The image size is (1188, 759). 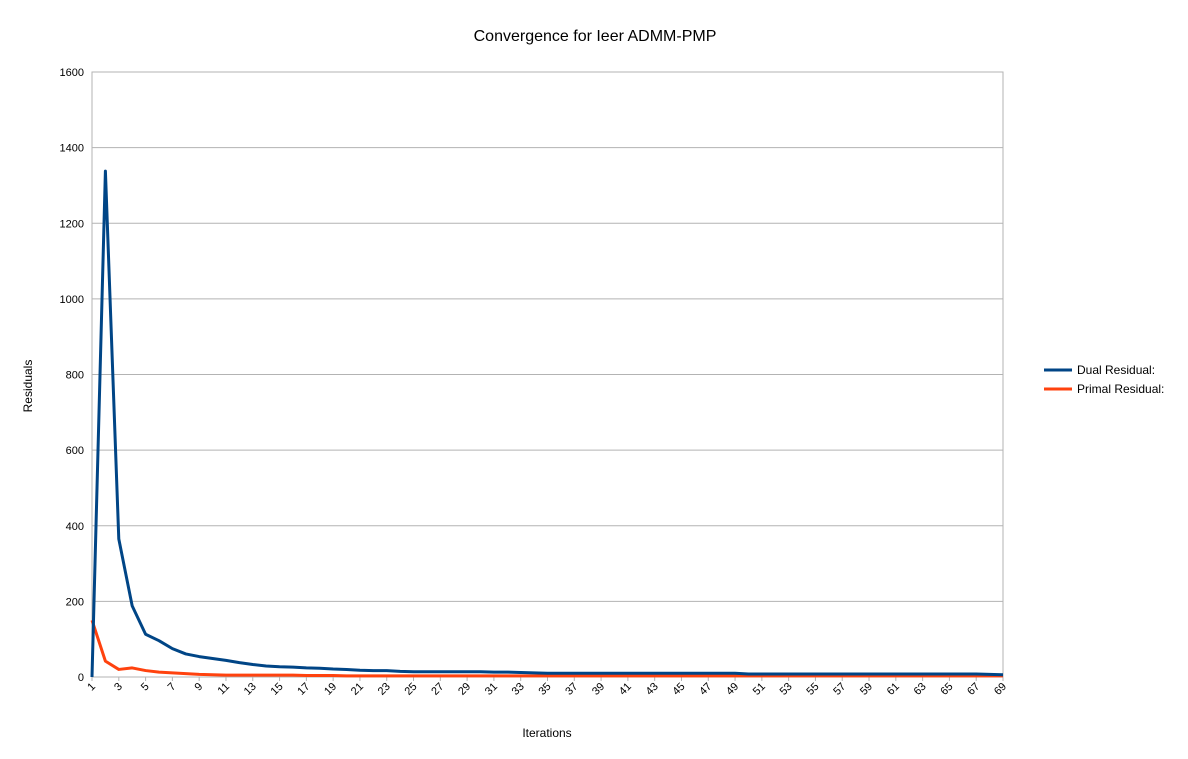 What do you see at coordinates (330, 689) in the screenshot?
I see `x-tick-label: 19` at bounding box center [330, 689].